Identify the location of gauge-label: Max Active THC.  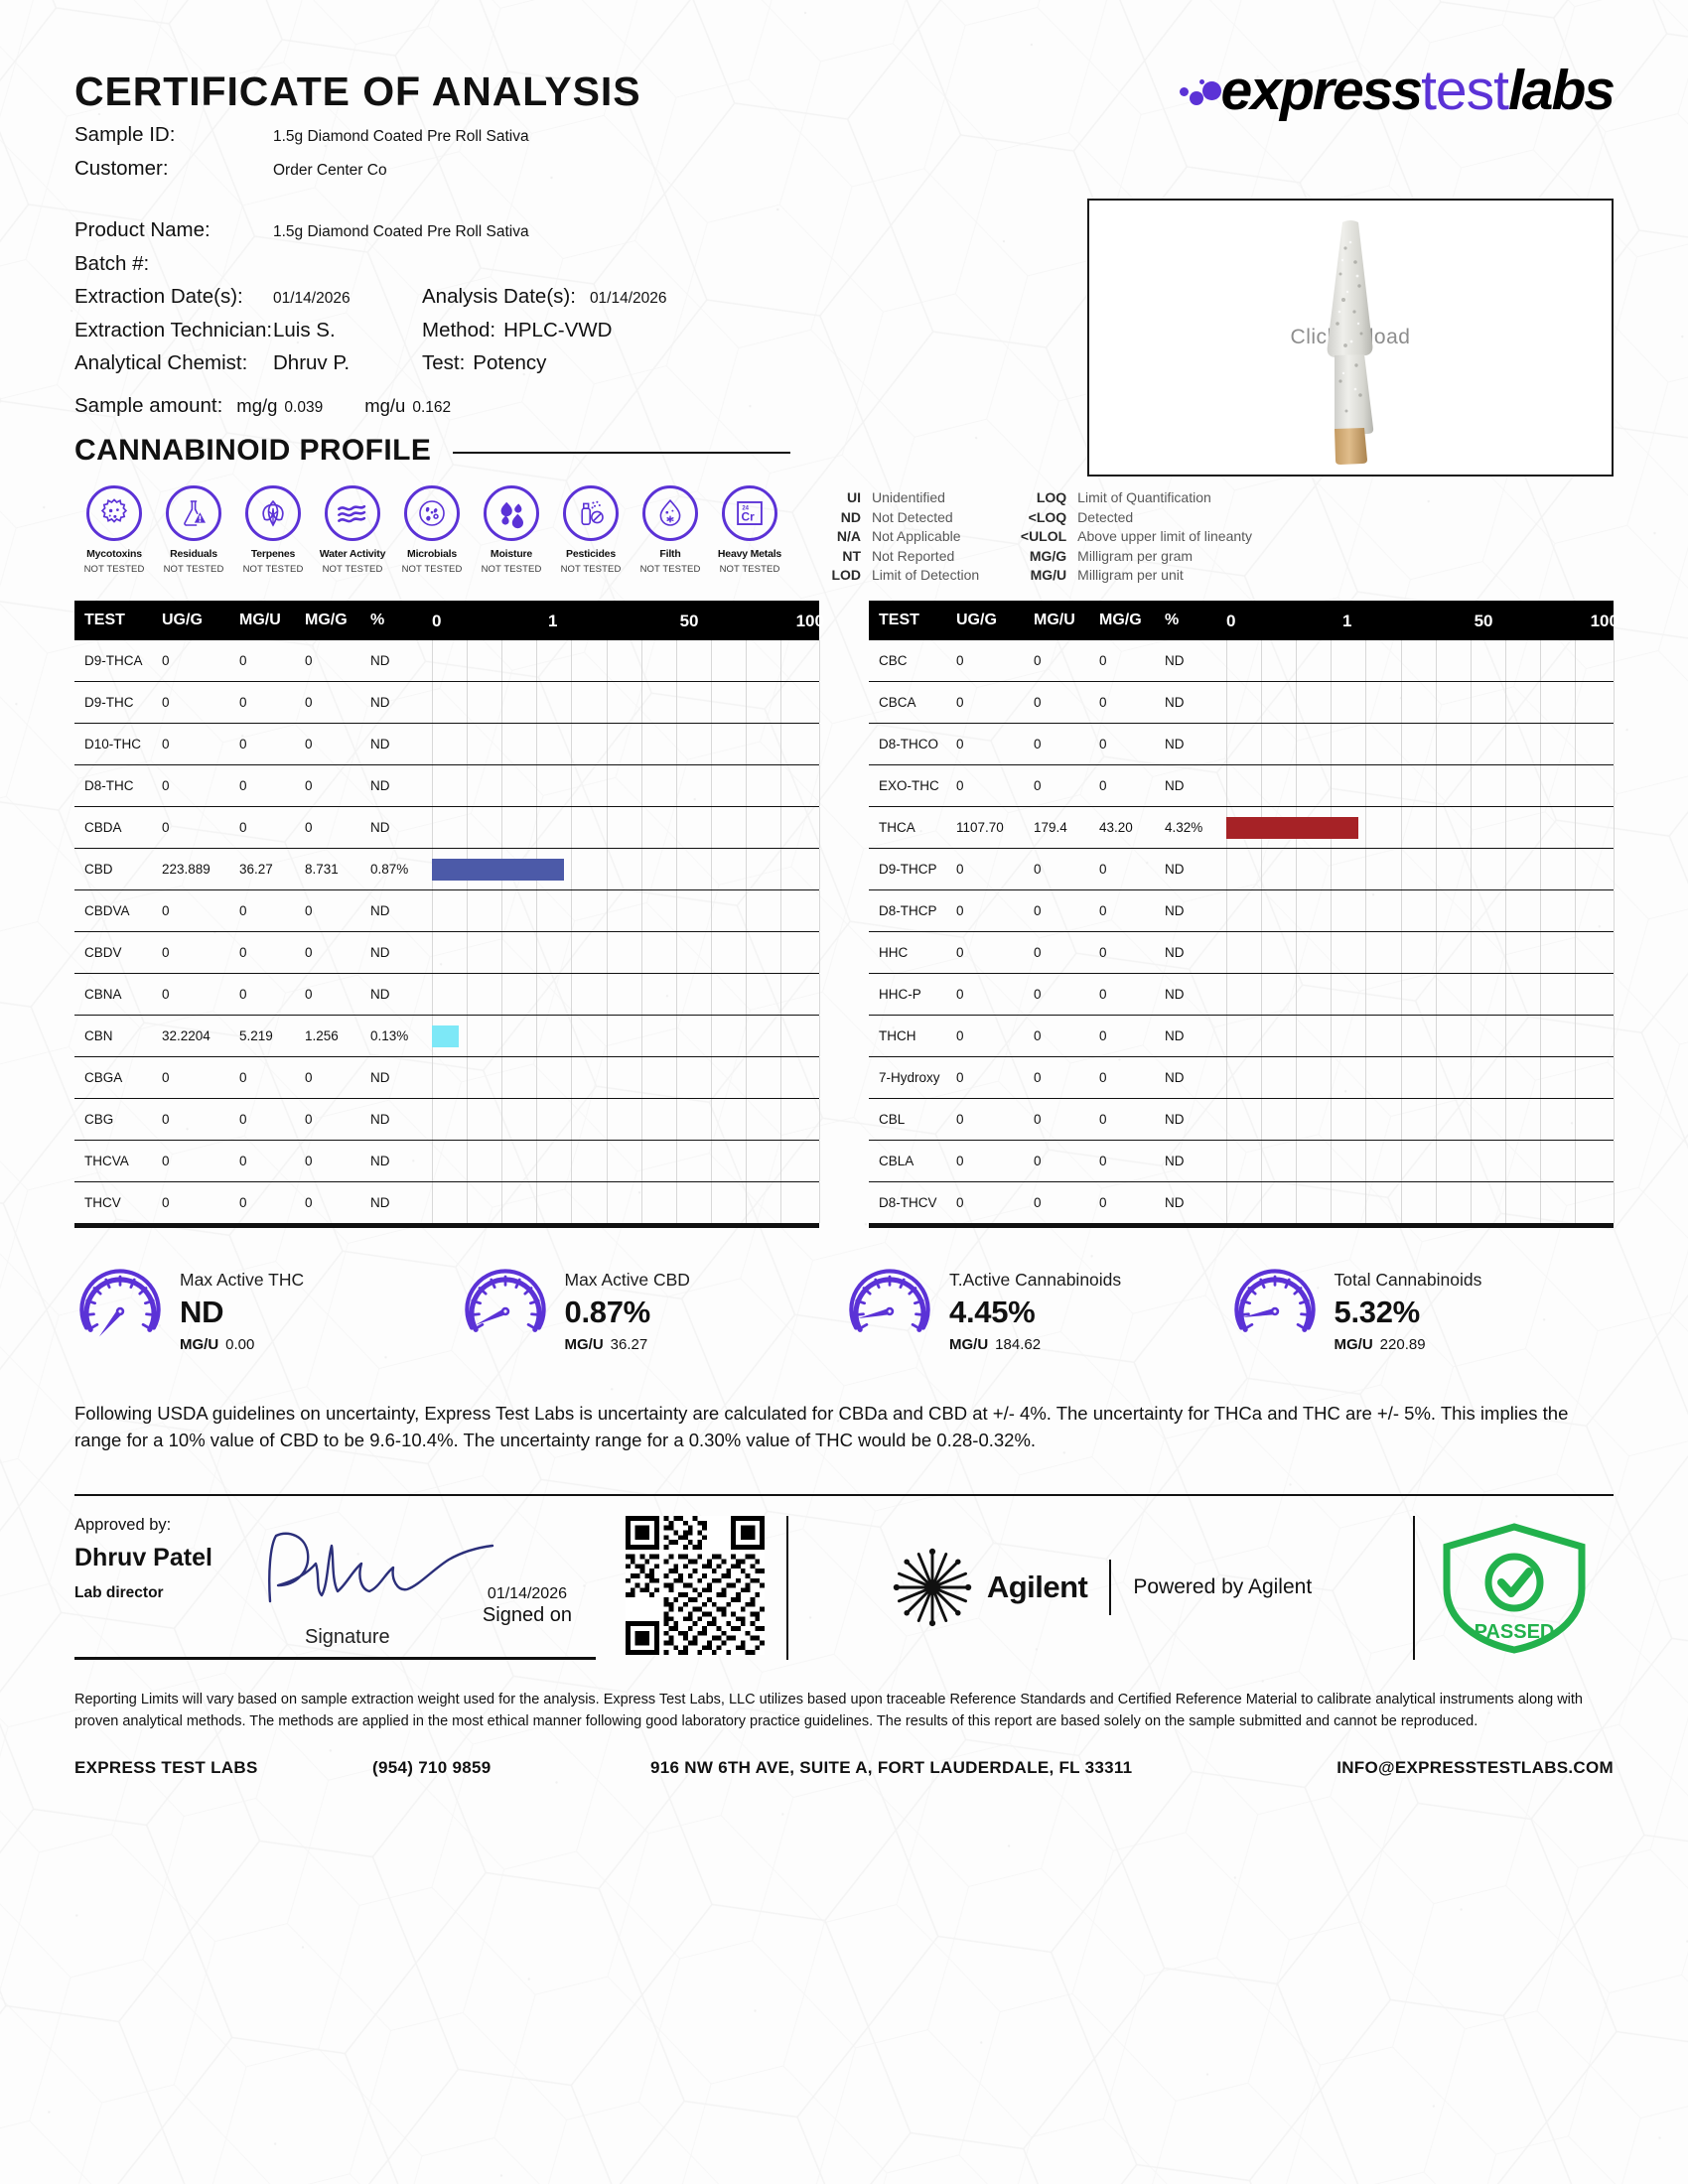
(242, 1280).